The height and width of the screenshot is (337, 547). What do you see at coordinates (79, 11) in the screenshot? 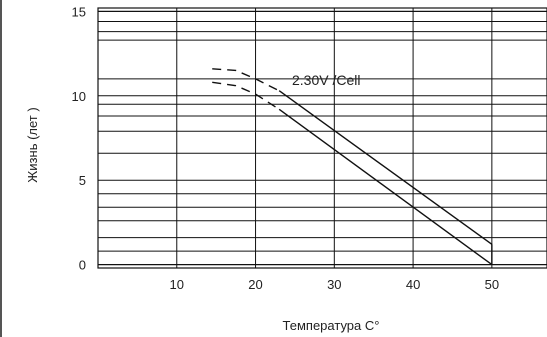
I see `y-tick-label-15: 15` at bounding box center [79, 11].